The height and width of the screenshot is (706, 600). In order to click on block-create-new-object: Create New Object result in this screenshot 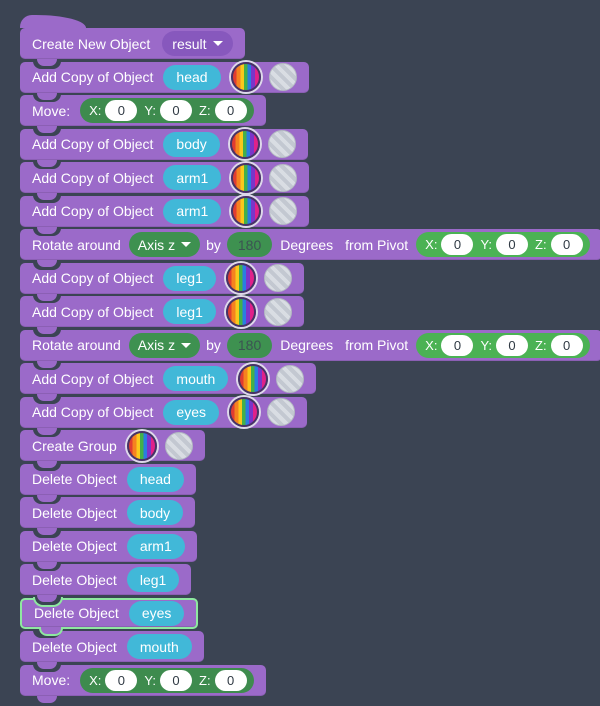, I will do `click(132, 40)`.